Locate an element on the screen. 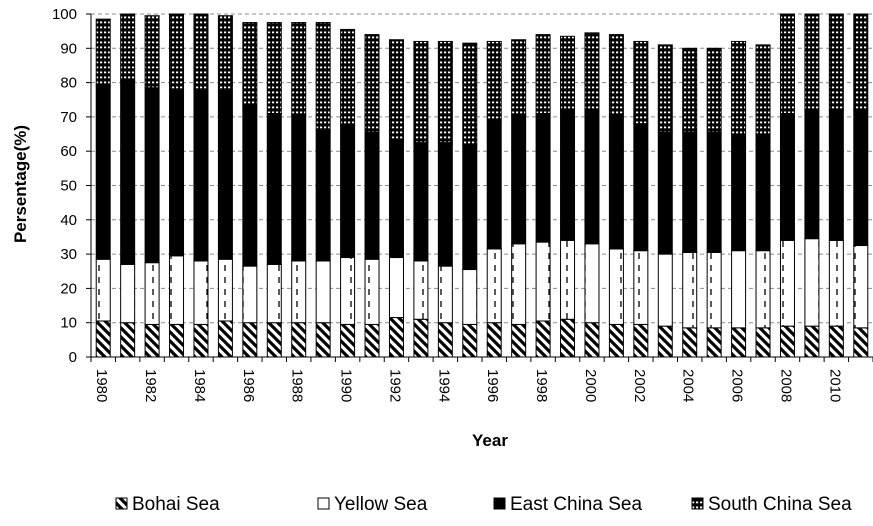 This screenshot has width=873, height=526. y-tick-label: 50 is located at coordinates (68, 186).